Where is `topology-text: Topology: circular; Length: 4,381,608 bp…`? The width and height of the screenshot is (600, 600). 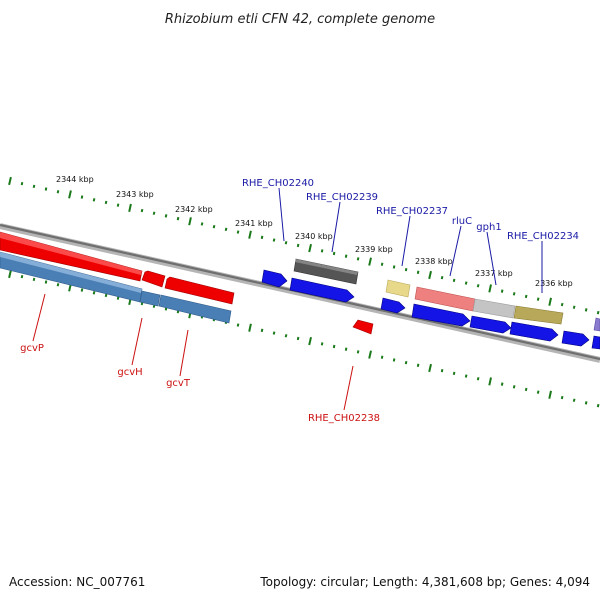 topology-text: Topology: circular; Length: 4,381,608 bp… is located at coordinates (424, 582).